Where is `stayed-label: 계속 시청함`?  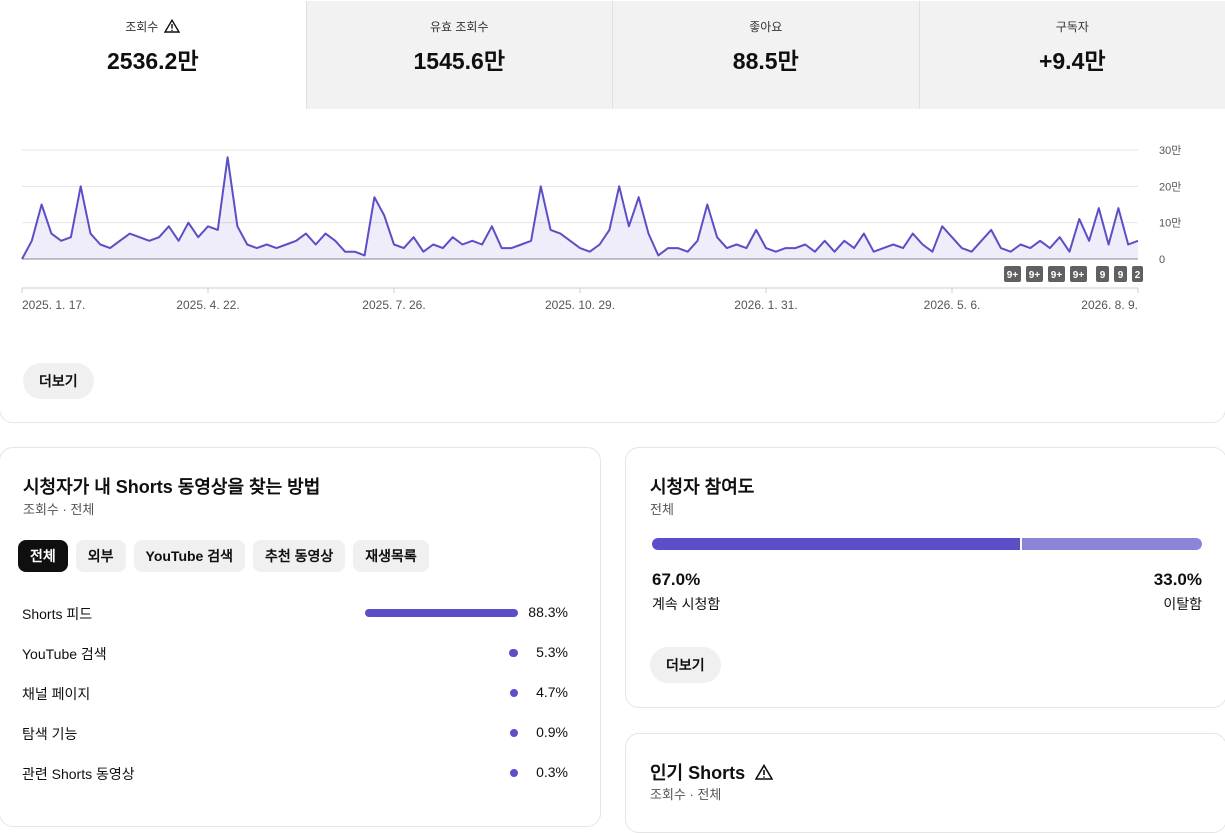 stayed-label: 계속 시청함 is located at coordinates (686, 604).